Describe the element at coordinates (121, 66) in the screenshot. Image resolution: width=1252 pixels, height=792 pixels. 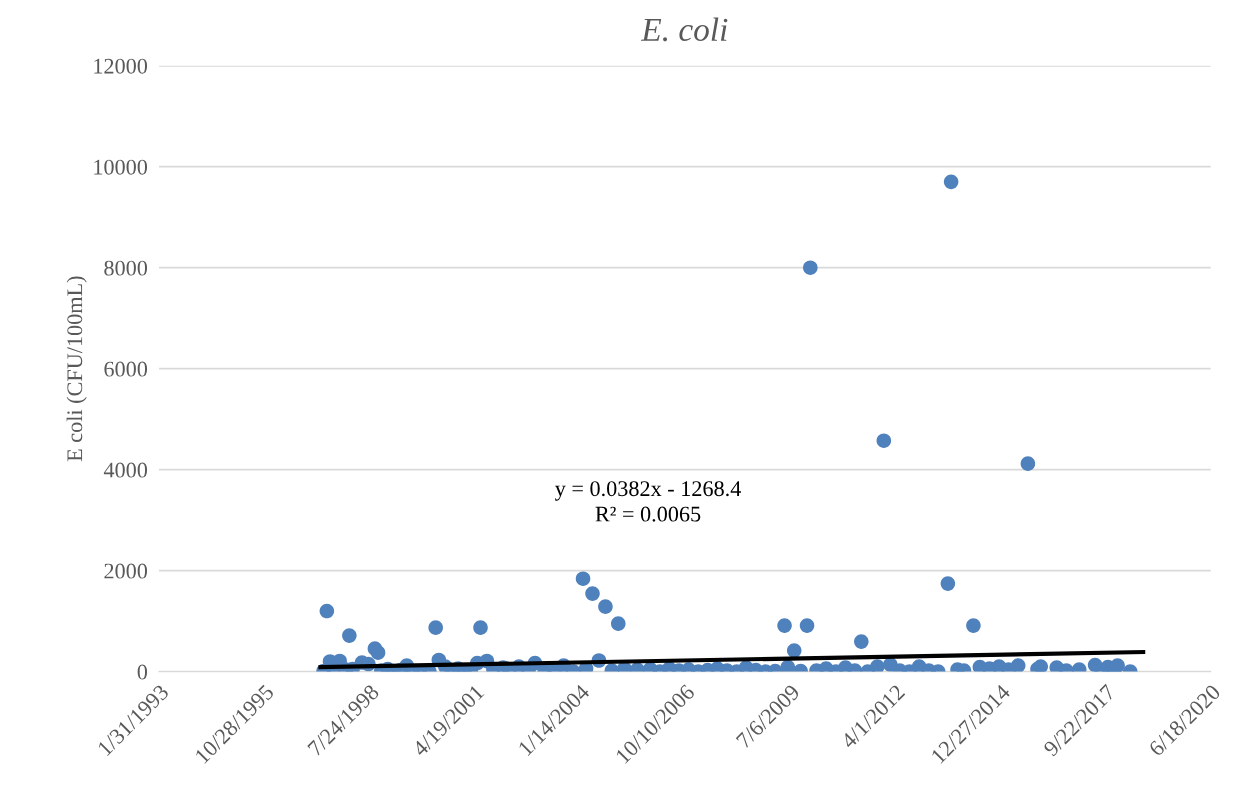
I see `y-tick-label: 12000` at that location.